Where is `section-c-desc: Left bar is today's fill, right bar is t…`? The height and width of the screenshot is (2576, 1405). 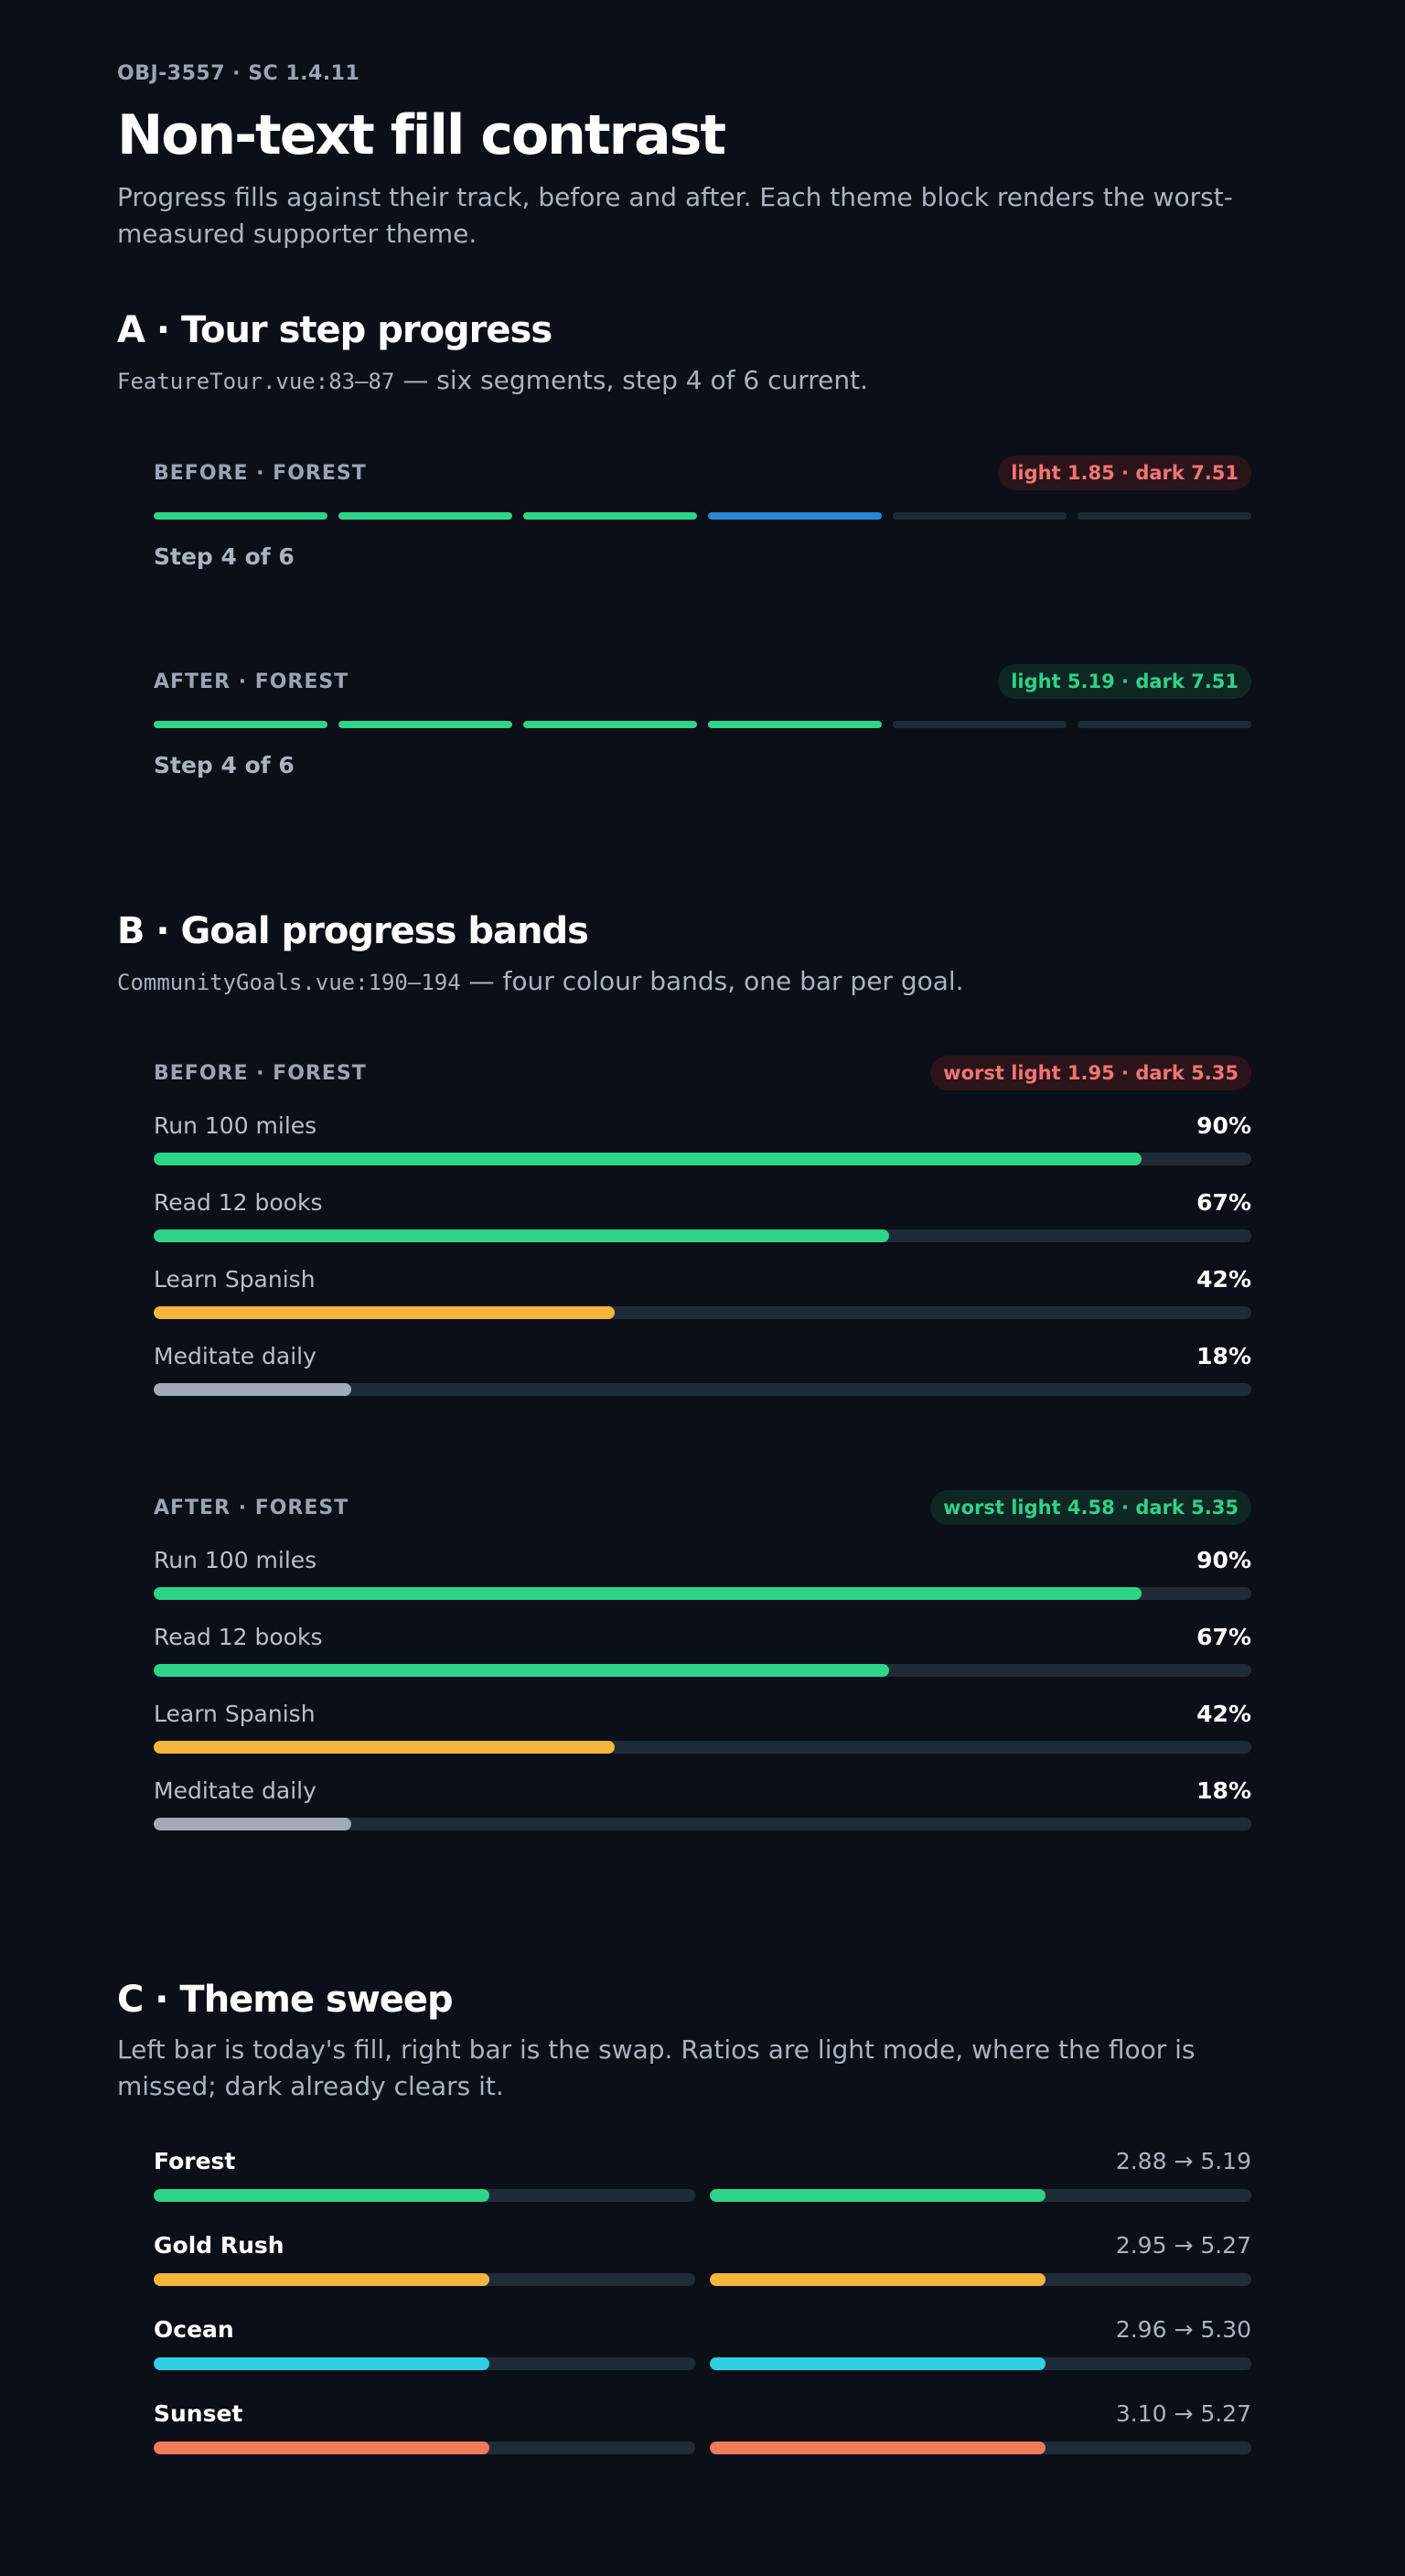 section-c-desc: Left bar is today's fill, right bar is t… is located at coordinates (657, 2067).